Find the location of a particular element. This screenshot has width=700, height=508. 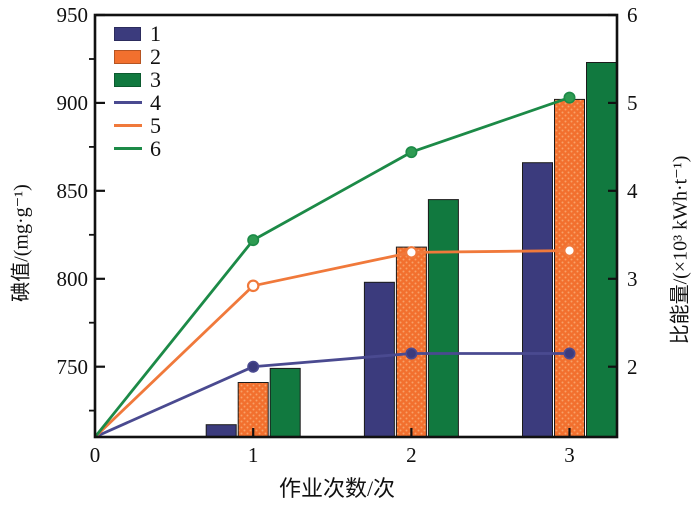

x-axis-tick-label: 1 is located at coordinates (253, 455).